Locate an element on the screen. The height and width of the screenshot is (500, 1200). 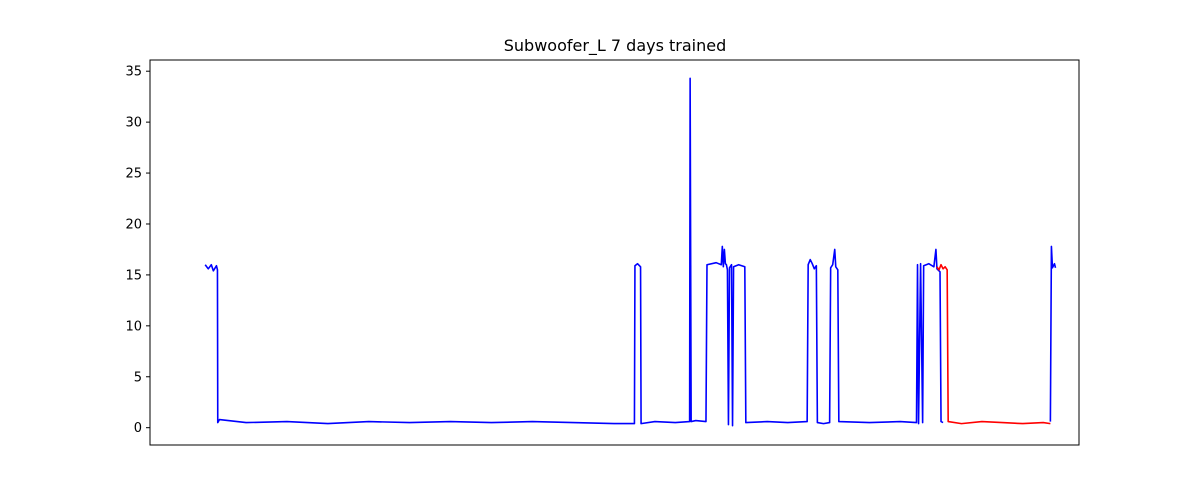
y-tick-label: 10 is located at coordinates (133, 326).